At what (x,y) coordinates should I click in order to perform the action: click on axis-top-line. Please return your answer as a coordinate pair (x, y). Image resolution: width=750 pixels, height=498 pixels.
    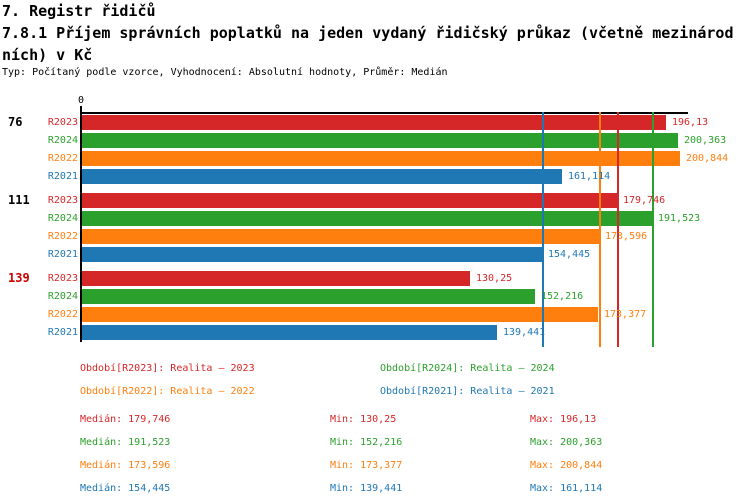
    Looking at the image, I should click on (384, 113).